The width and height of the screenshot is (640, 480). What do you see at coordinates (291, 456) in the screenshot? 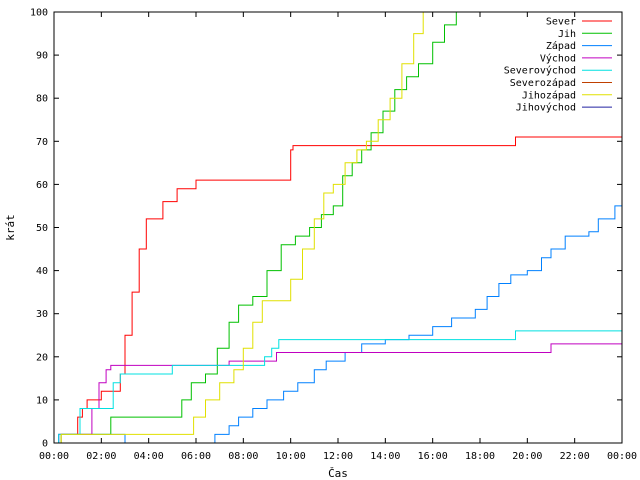
I see `x-tick-label: 10:00` at bounding box center [291, 456].